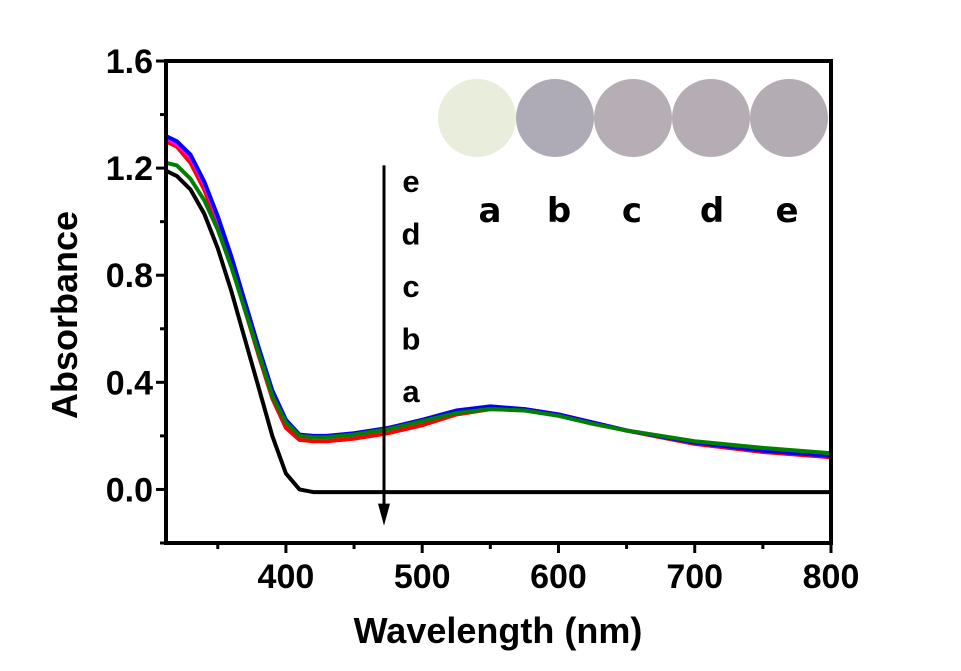  I want to click on x-tick-label: 600, so click(558, 577).